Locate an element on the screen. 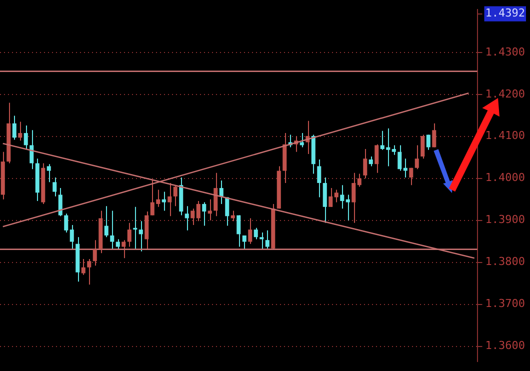 This screenshot has width=530, height=371. y-tick-label: 1.3900 is located at coordinates (505, 219).